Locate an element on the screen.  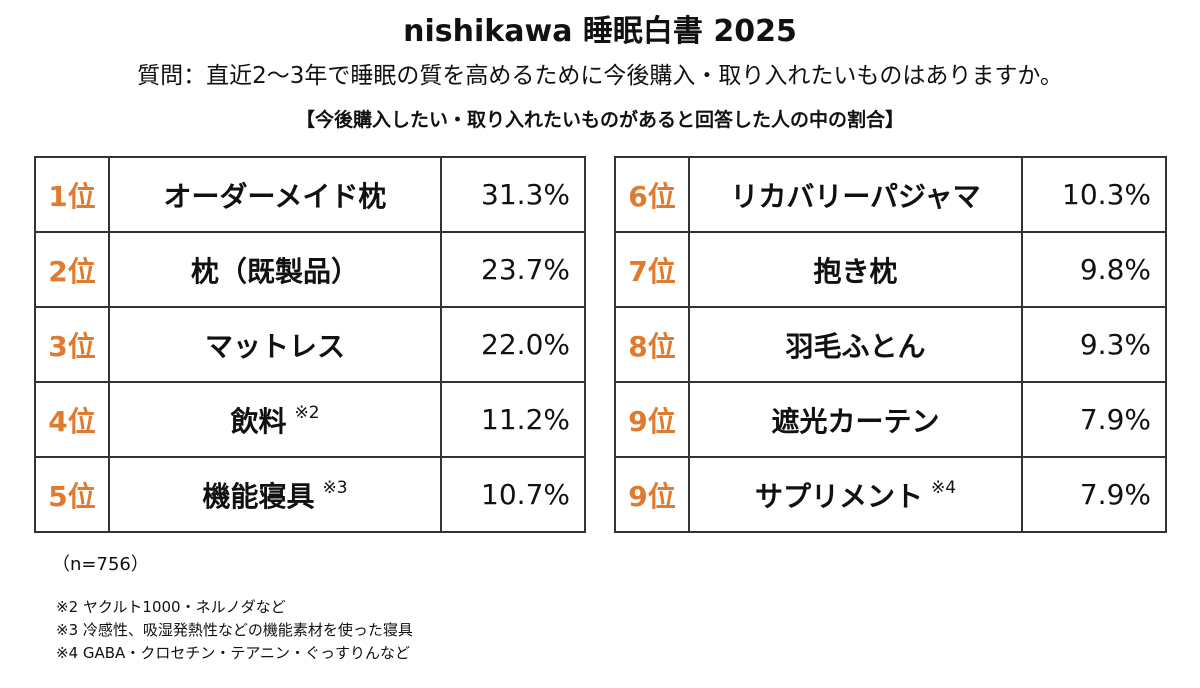
item-cell: 枕（既製品） is located at coordinates (275, 269).